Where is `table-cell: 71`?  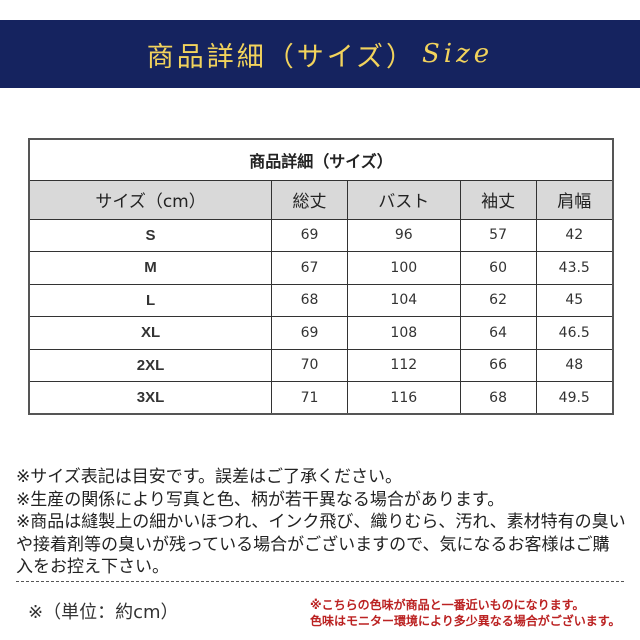
table-cell: 71 is located at coordinates (309, 398).